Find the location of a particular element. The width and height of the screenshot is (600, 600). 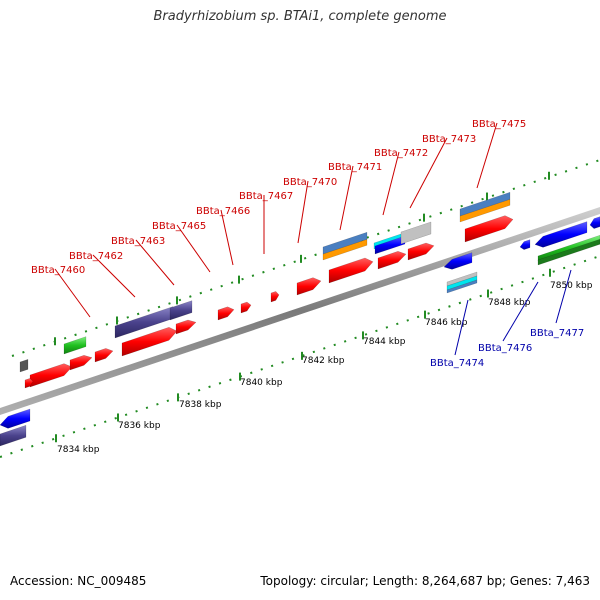

gene-label-forward: BBta_7475 is located at coordinates (499, 124).